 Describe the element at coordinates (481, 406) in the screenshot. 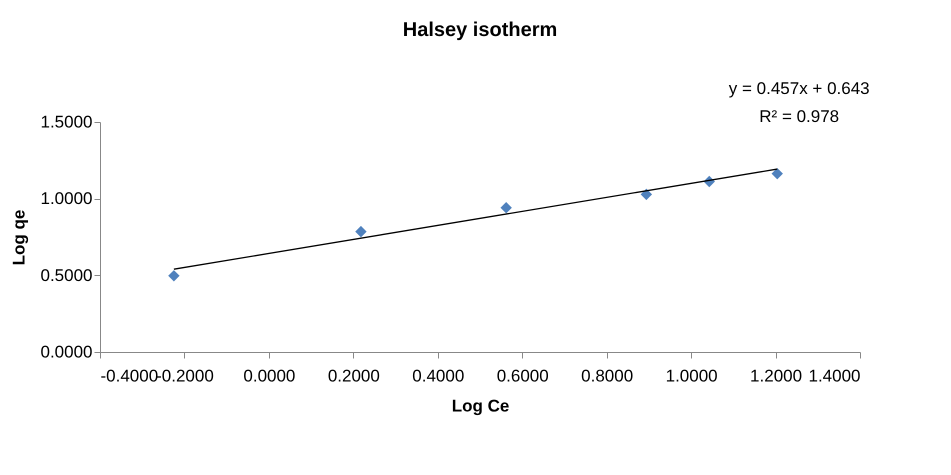

I see `x-axis-title: Log Ce` at that location.